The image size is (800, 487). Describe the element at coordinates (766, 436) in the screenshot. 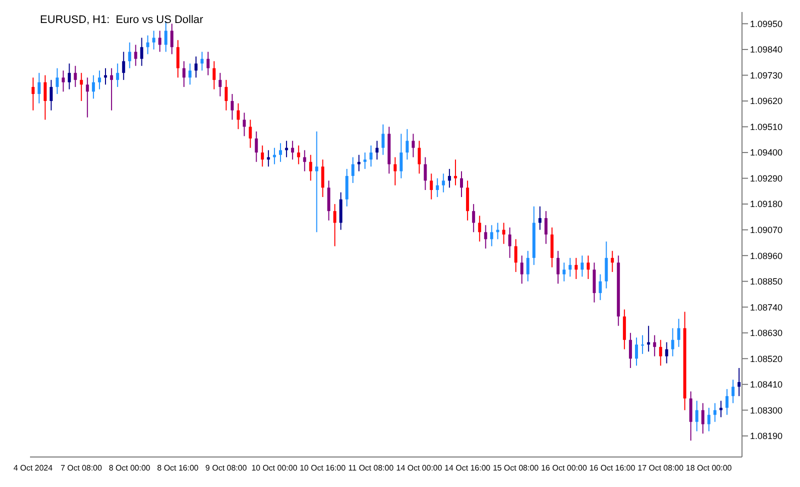

I see `y-tick-label: 1.08190` at that location.